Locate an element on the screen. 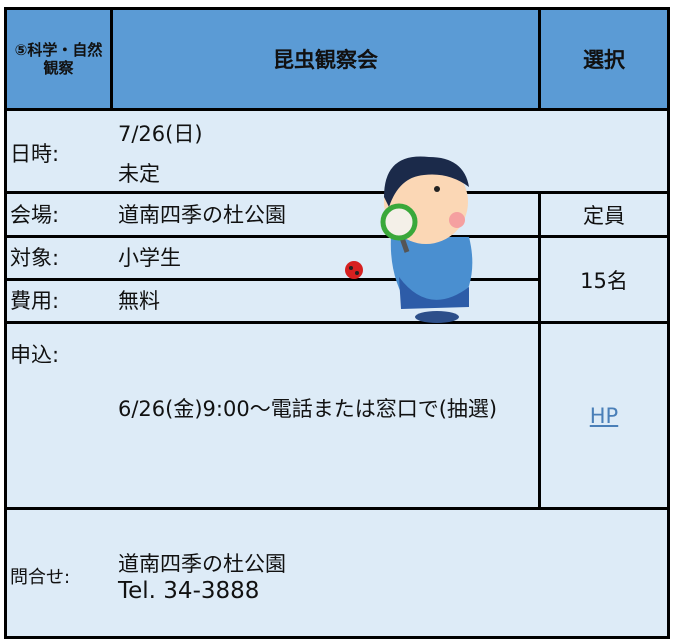 Image resolution: width=676 pixels, height=641 pixels. row: 日時: 7/26(日) 未定 is located at coordinates (337, 151).